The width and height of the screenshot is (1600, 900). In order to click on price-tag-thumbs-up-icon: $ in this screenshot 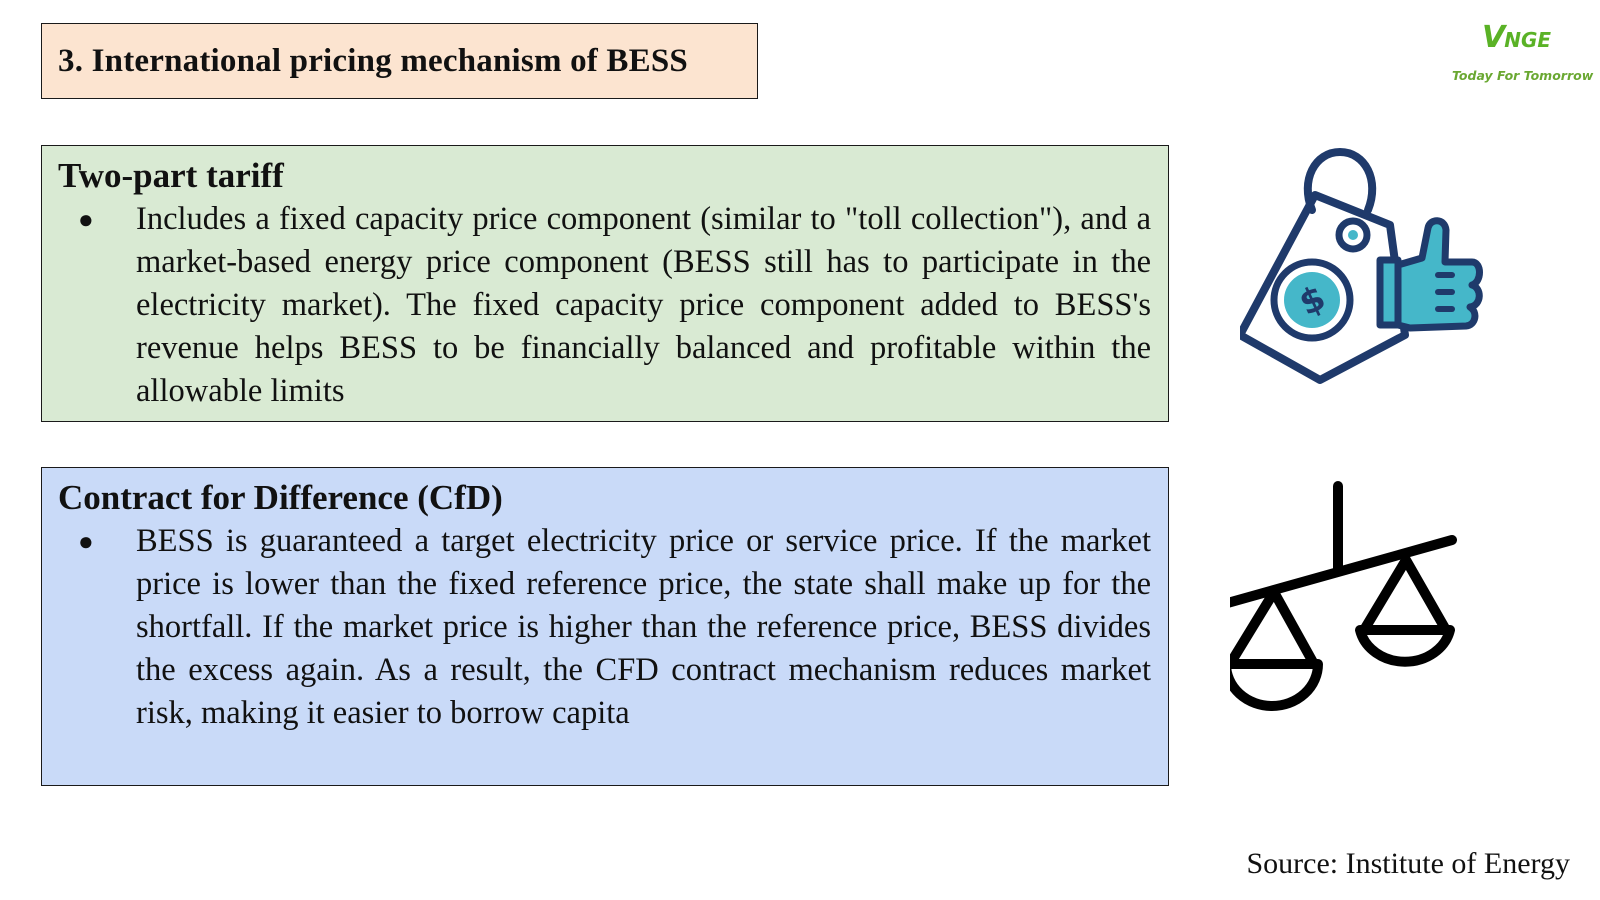, I will do `click(1361, 265)`.